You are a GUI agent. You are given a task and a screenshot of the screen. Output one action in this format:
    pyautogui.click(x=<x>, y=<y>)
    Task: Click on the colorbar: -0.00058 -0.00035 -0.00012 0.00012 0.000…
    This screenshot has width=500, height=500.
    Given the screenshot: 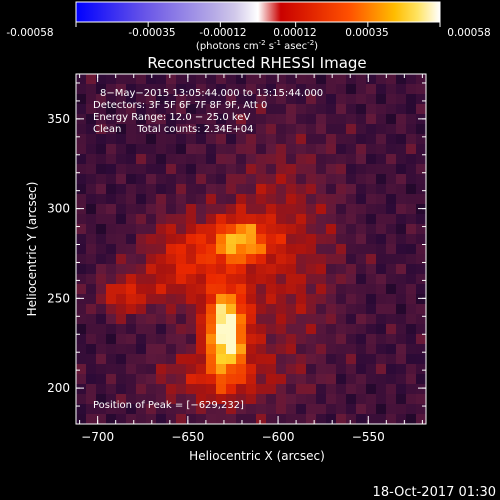 What is the action you would take?
    pyautogui.click(x=248, y=26)
    